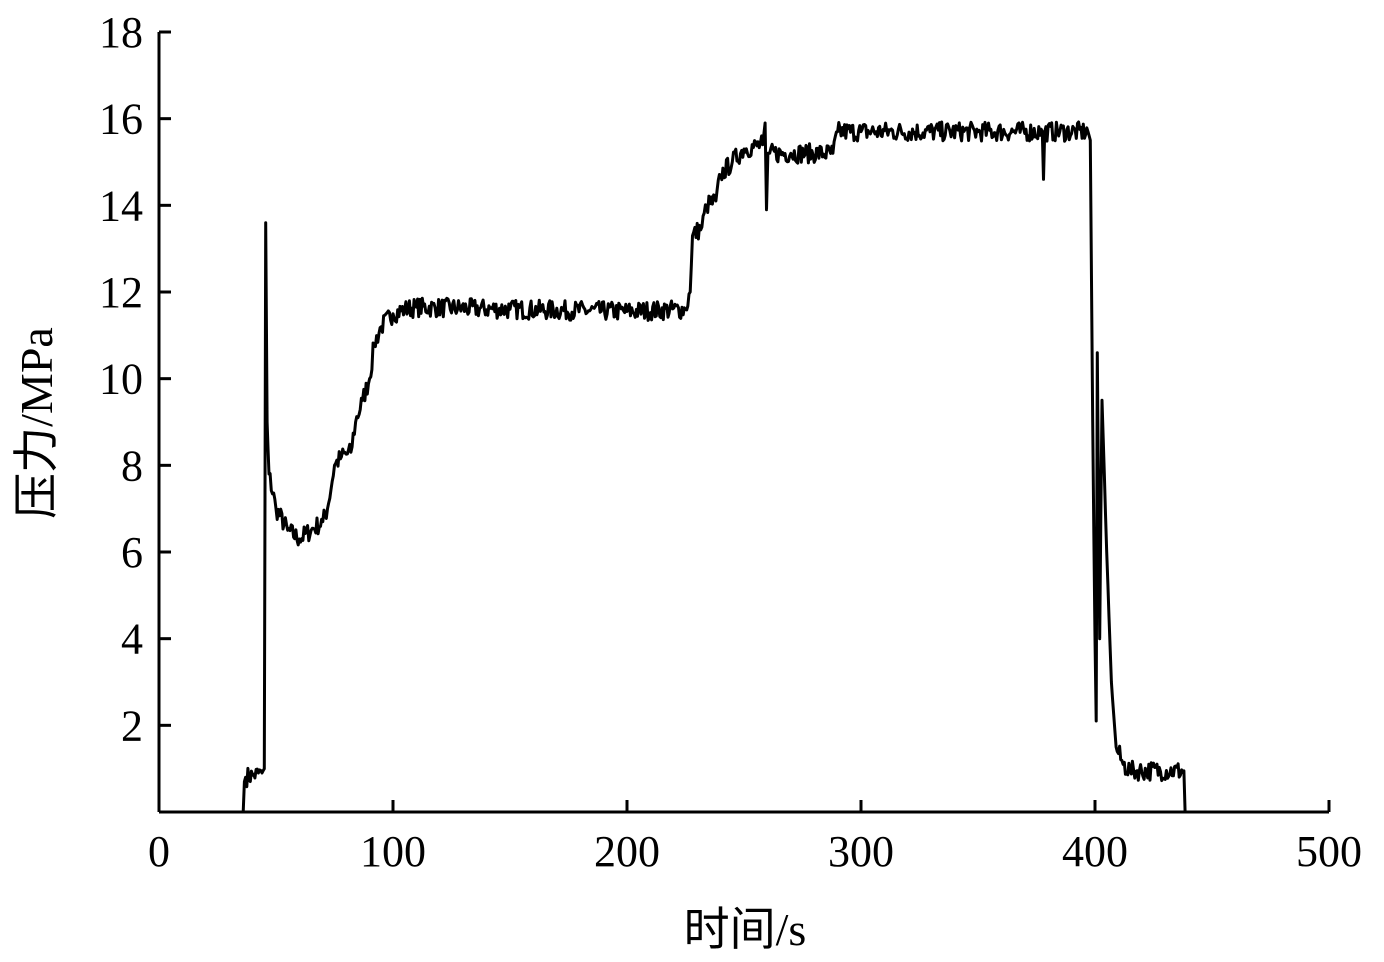 The width and height of the screenshot is (1384, 962). What do you see at coordinates (121, 119) in the screenshot?
I see `y-tick-label: 16` at bounding box center [121, 119].